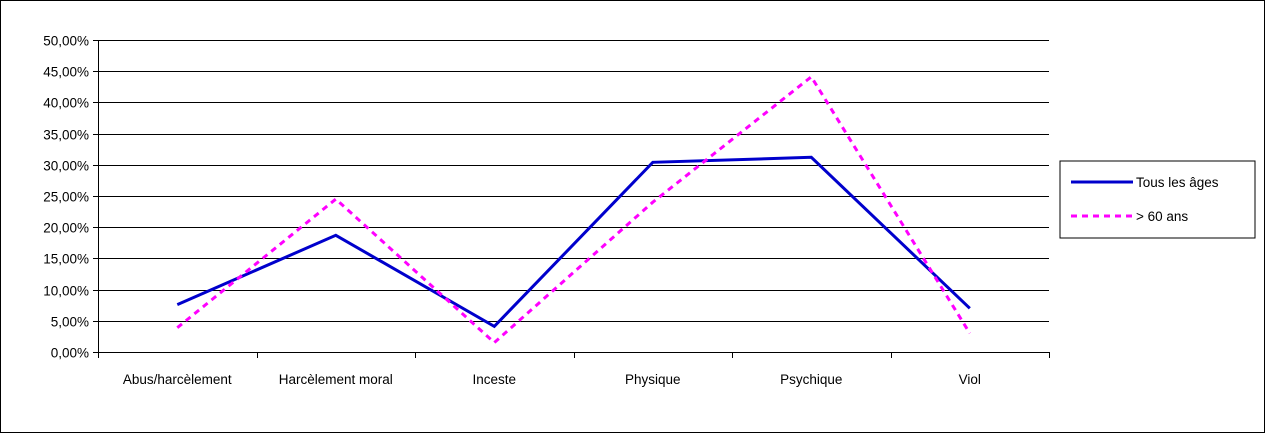 This screenshot has width=1266, height=439. Describe the element at coordinates (494, 379) in the screenshot. I see `x-tick-label: Inceste` at that location.